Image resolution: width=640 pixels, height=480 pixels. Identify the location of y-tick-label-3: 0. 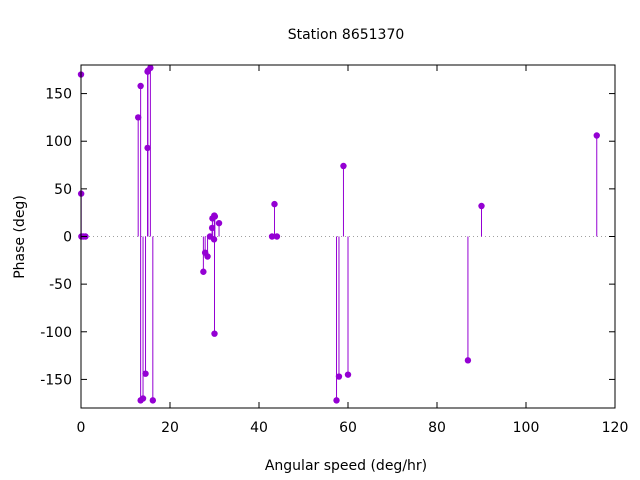
(67, 238).